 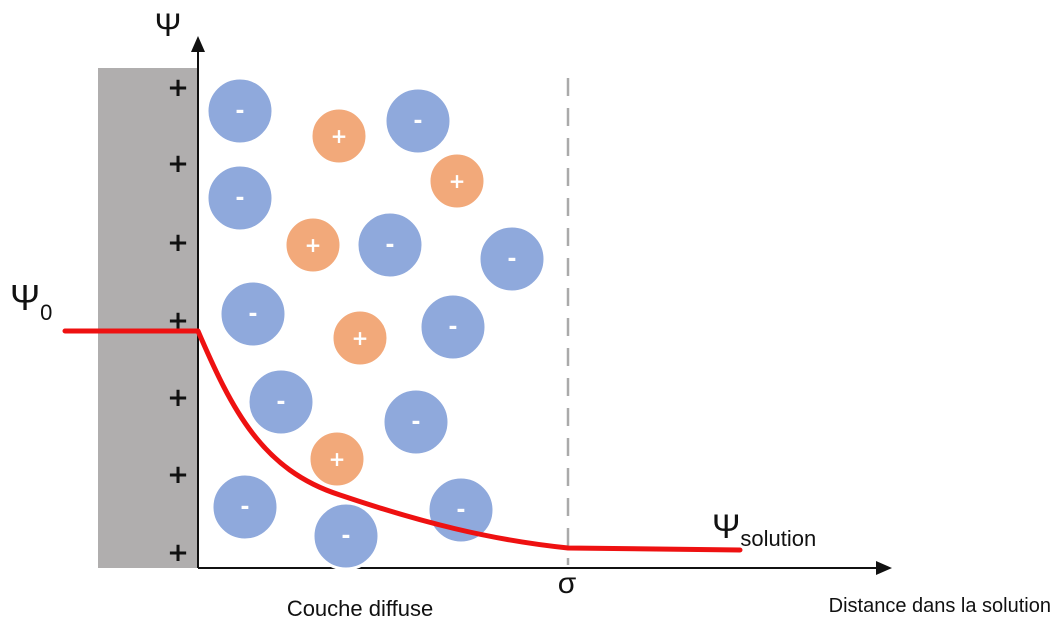 I want to click on surface-potential-label: Ψ0, so click(x=31, y=301).